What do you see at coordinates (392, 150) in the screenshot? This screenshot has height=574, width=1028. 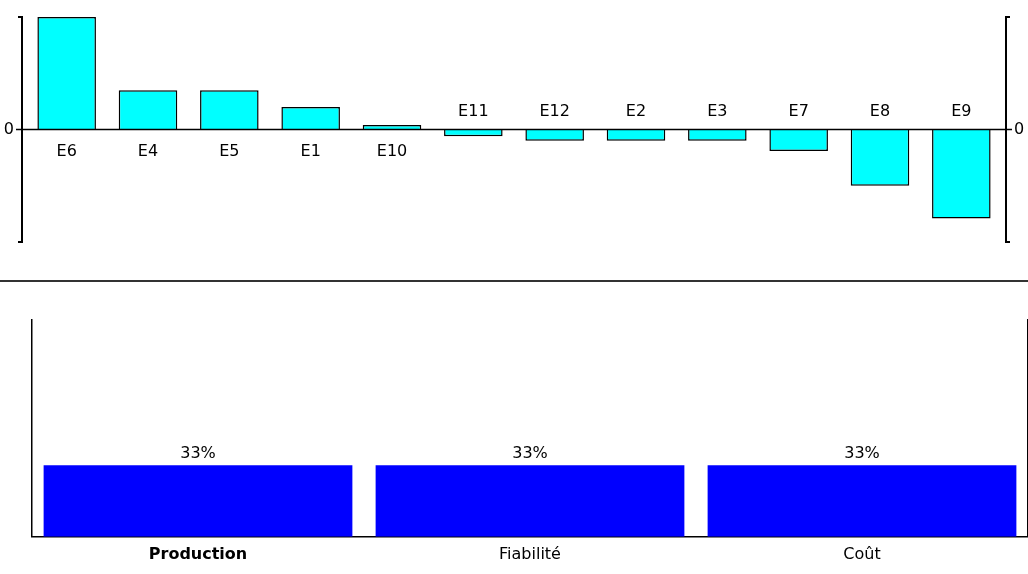 I see `x-tick-label: E10` at bounding box center [392, 150].